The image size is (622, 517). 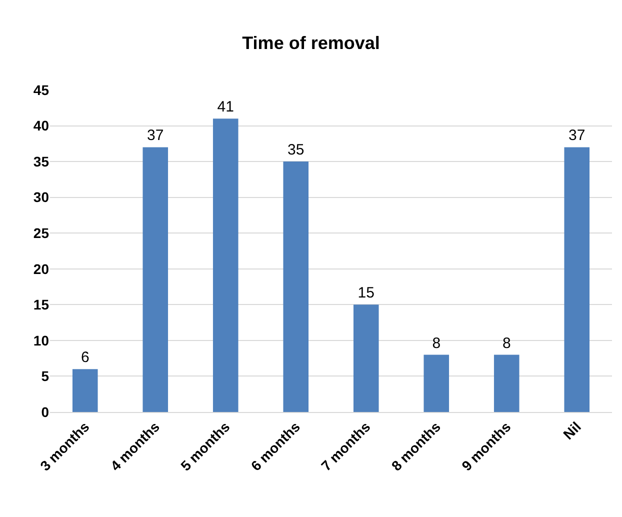 What do you see at coordinates (41, 126) in the screenshot?
I see `y-tick-label: 40` at bounding box center [41, 126].